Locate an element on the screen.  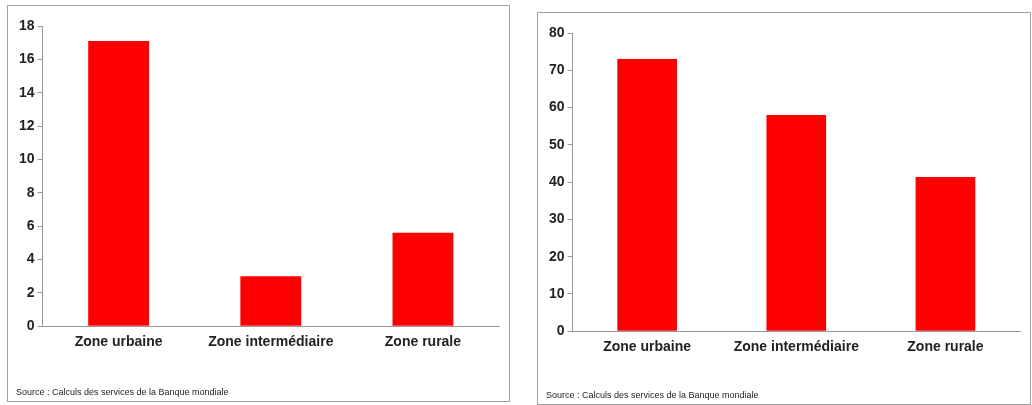
y-tick-label: 80 is located at coordinates (556, 31).